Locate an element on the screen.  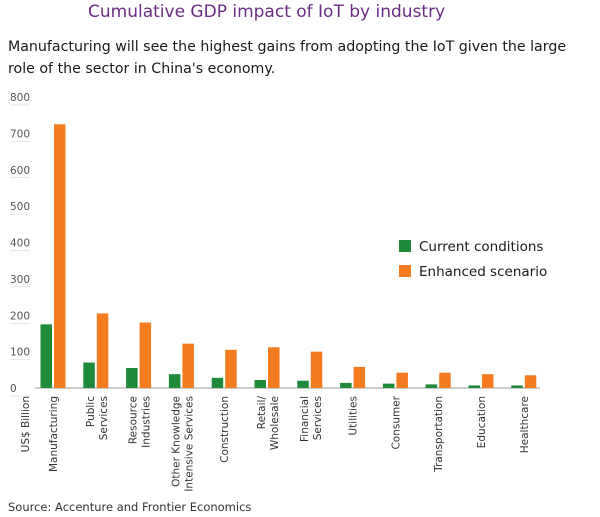
x-category-label: FinancialServices is located at coordinates (311, 419).